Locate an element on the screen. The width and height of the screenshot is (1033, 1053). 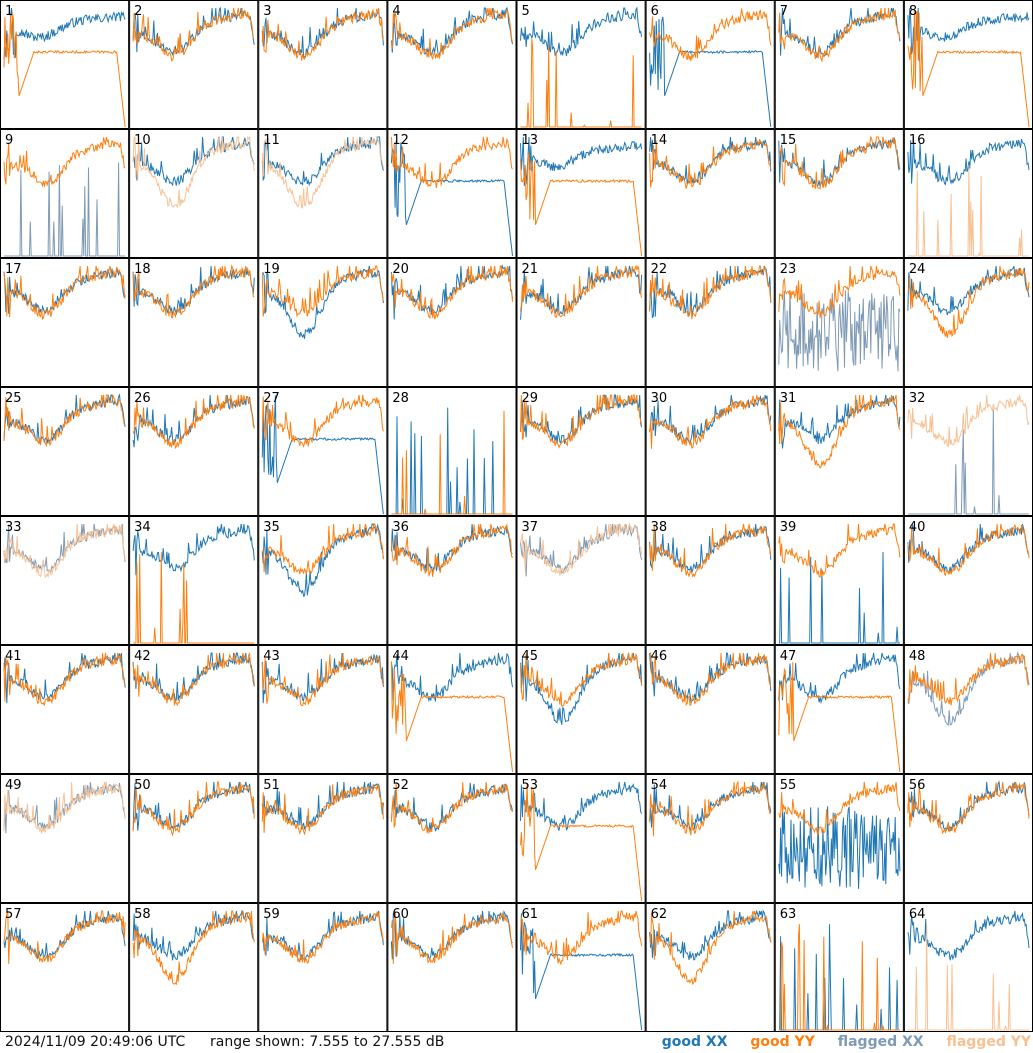
panel-label: 62 is located at coordinates (659, 914).